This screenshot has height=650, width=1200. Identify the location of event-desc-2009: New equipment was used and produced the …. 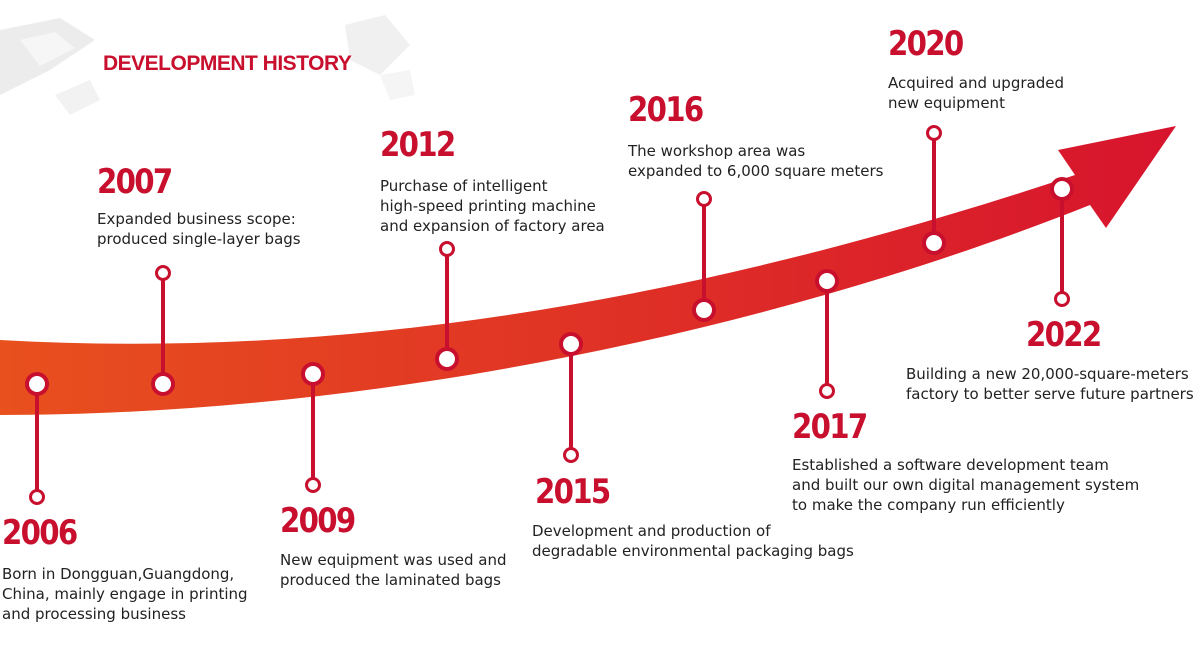
(393, 570).